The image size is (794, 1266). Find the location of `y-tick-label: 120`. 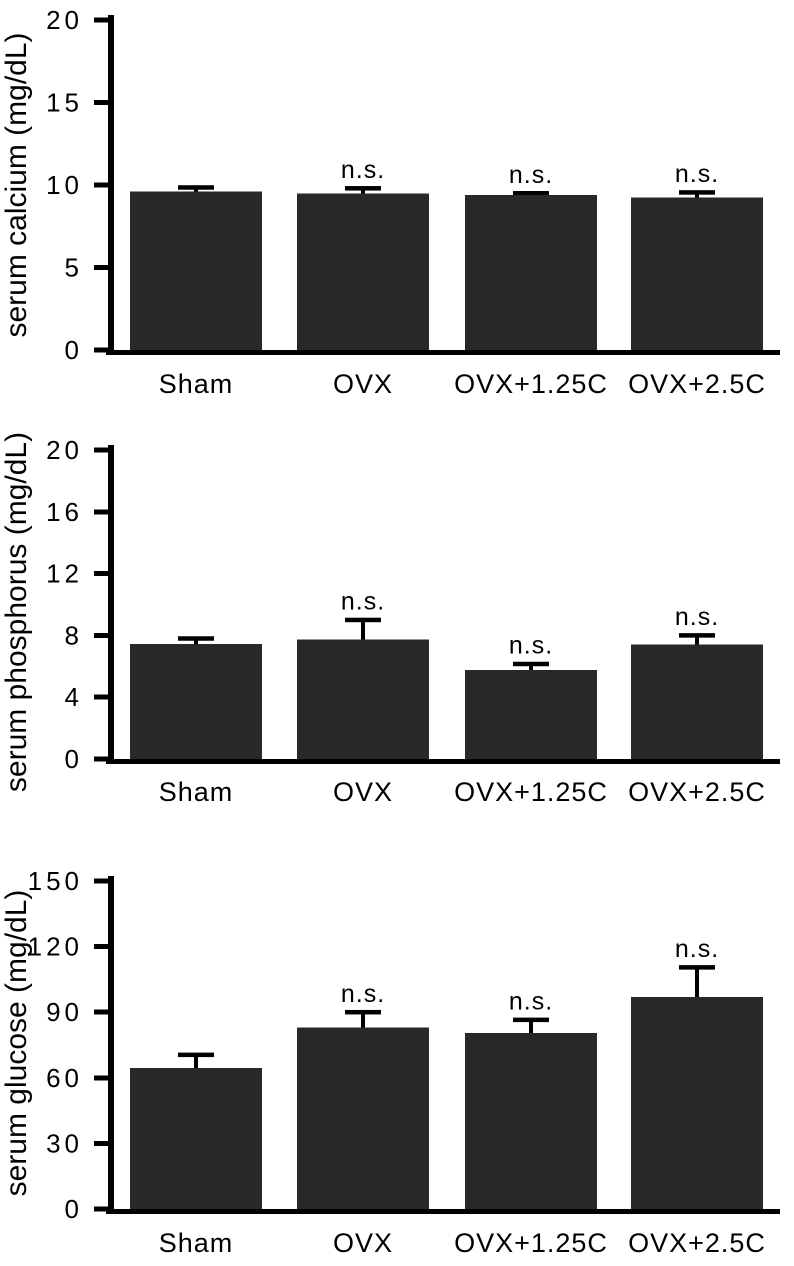

y-tick-label: 120 is located at coordinates (55, 947).